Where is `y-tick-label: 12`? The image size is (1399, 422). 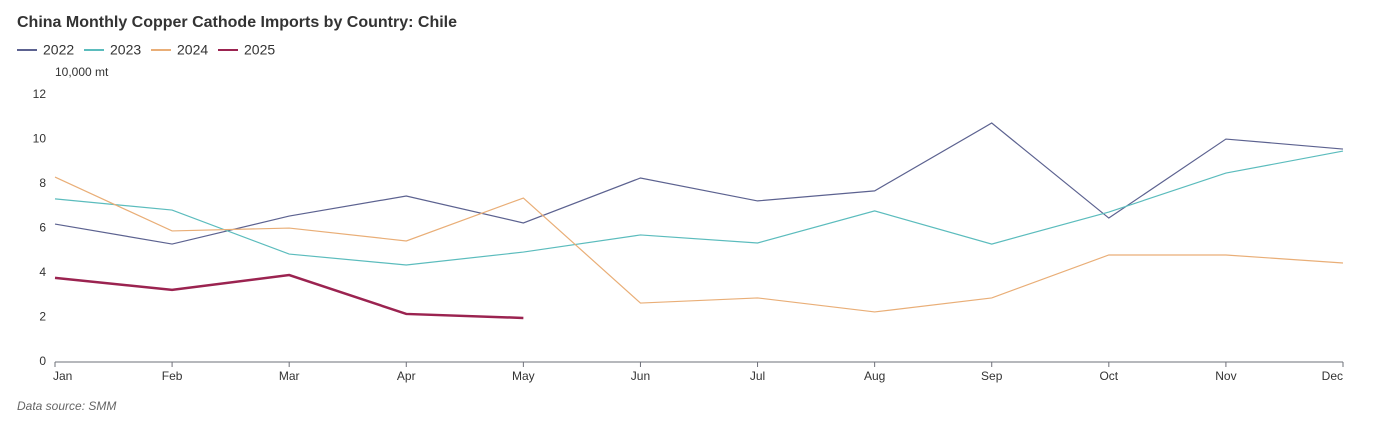
y-tick-label: 12 is located at coordinates (40, 94).